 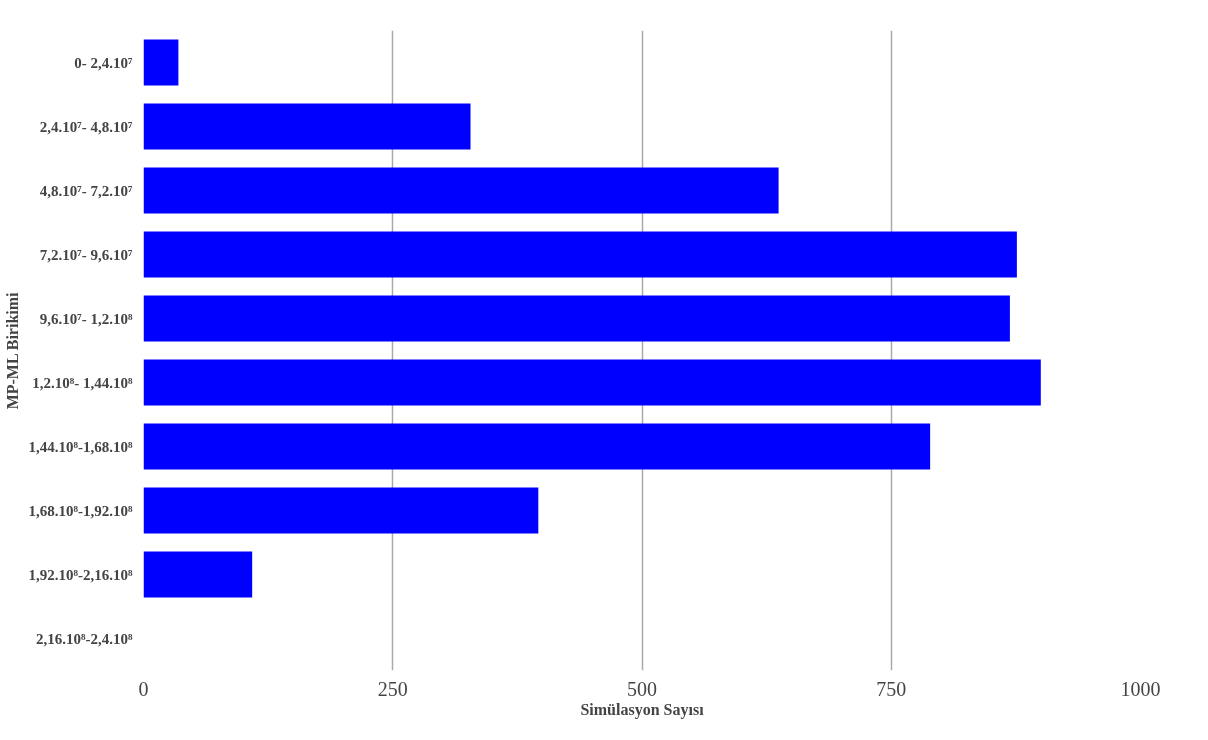 I want to click on x-tick-label: 0, so click(x=143, y=688).